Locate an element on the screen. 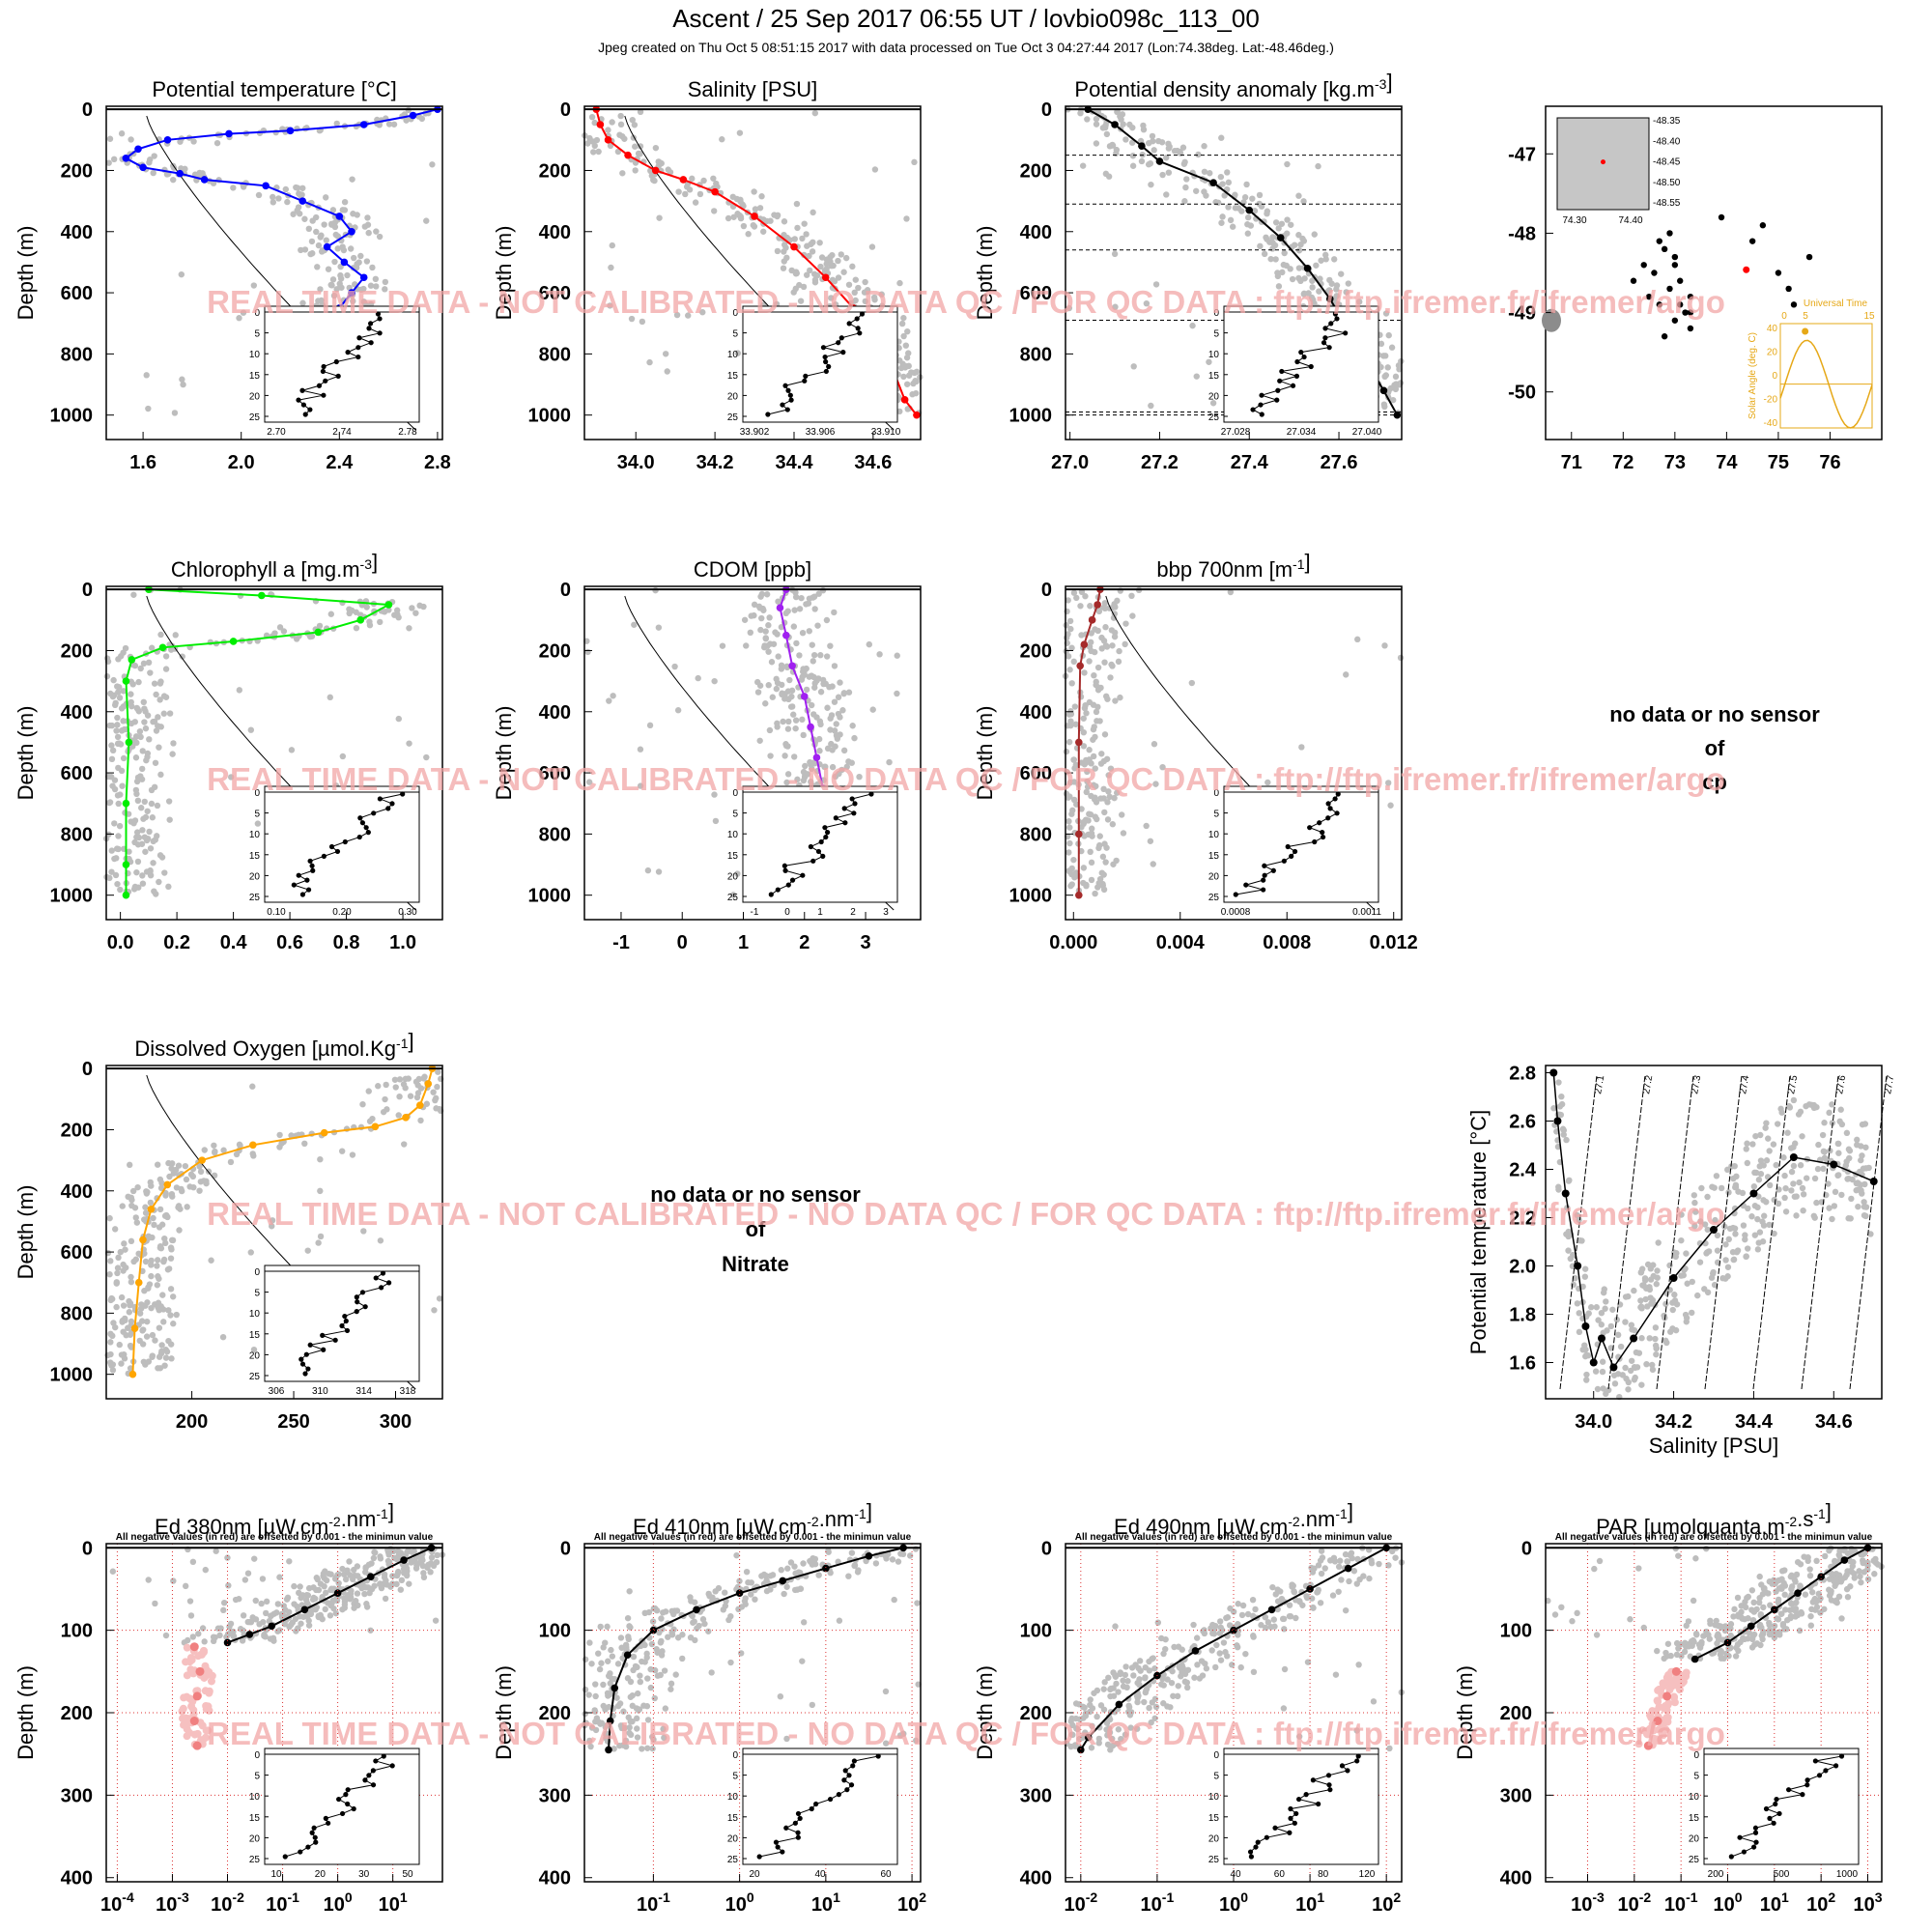 This screenshot has height=1932, width=1932. ed410-inset-ytick-label: 15 is located at coordinates (733, 1818).